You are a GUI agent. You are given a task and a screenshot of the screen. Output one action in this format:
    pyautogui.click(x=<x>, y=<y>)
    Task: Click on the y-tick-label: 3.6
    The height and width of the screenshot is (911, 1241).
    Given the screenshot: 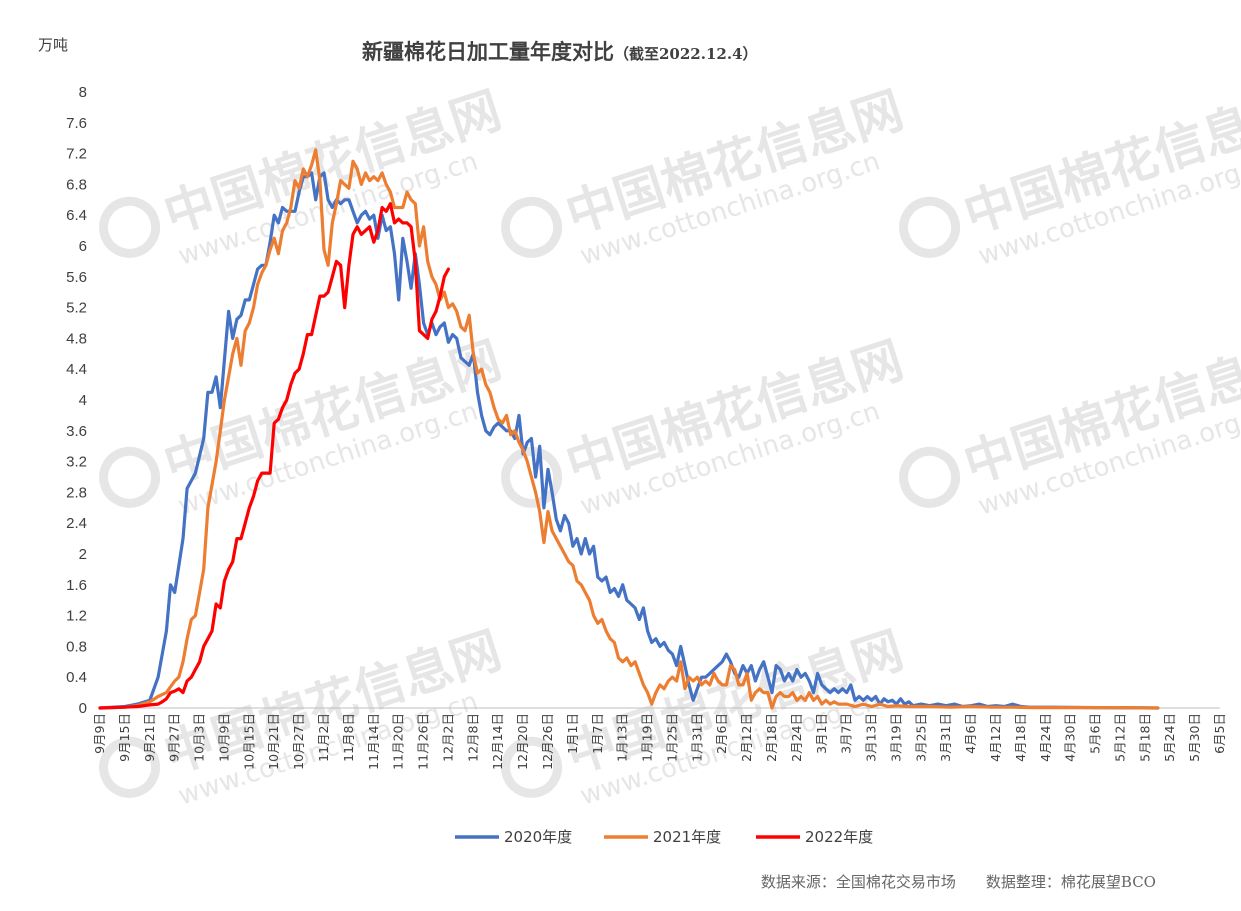 What is the action you would take?
    pyautogui.click(x=76, y=431)
    